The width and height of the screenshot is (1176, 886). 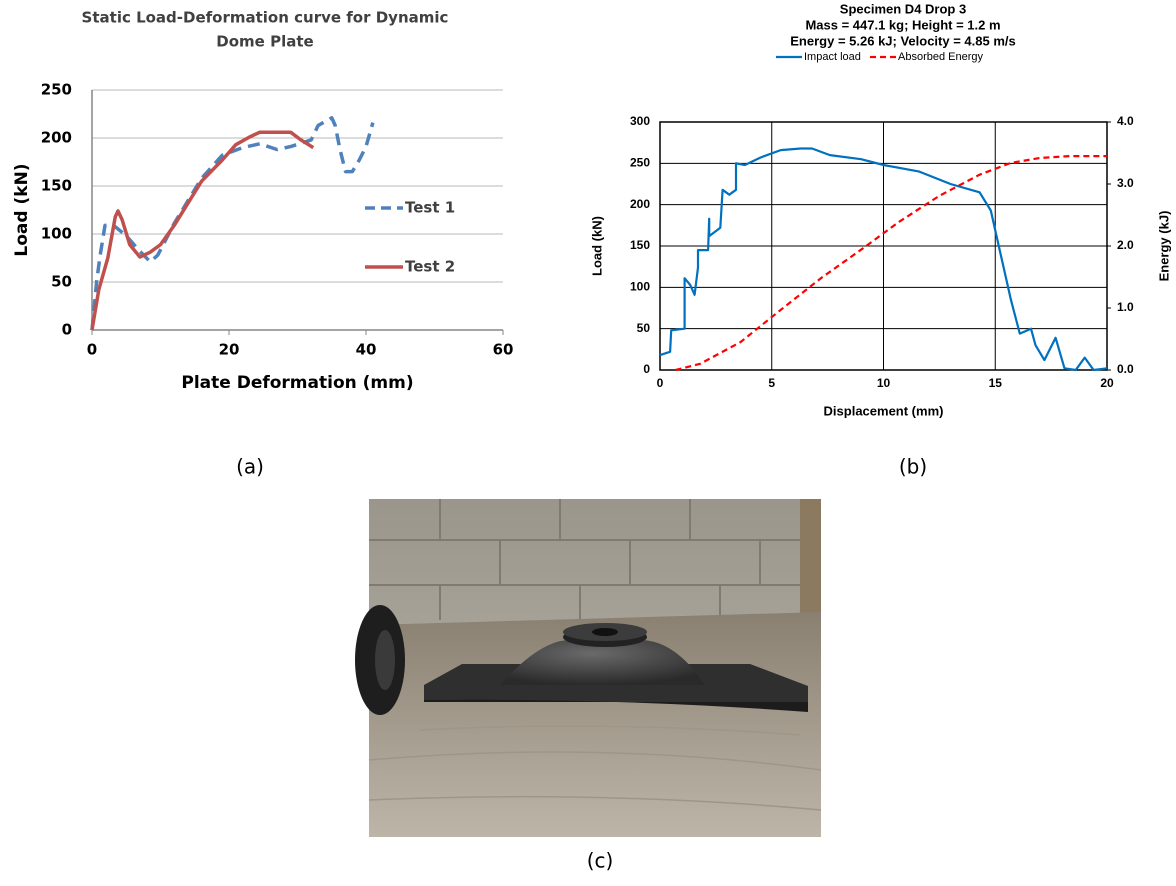 What do you see at coordinates (430, 267) in the screenshot?
I see `legend-label: Test 2` at bounding box center [430, 267].